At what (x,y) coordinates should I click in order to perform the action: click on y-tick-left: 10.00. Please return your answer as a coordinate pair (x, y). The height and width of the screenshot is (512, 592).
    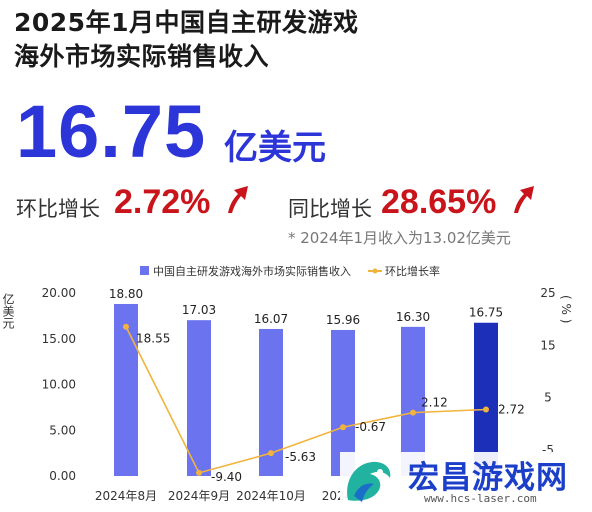
    Looking at the image, I should click on (59, 385).